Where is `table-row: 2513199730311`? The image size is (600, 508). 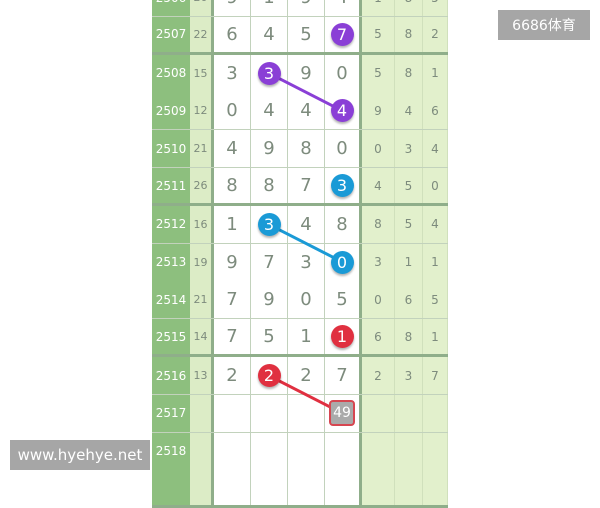
table-row: 2513199730311 is located at coordinates (300, 262).